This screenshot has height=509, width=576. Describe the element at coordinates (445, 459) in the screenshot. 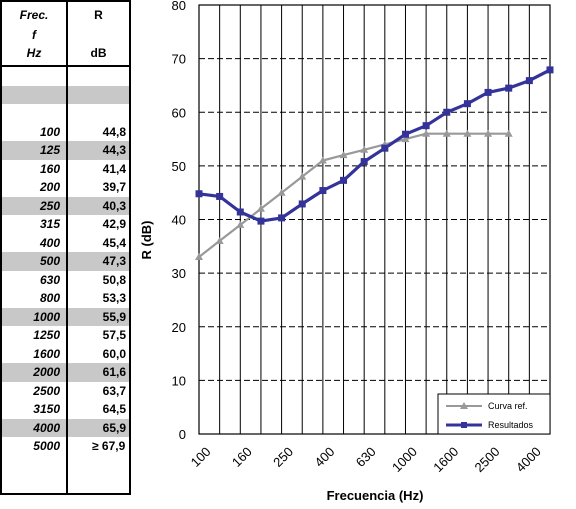

I see `x-tick-label: 1600` at that location.